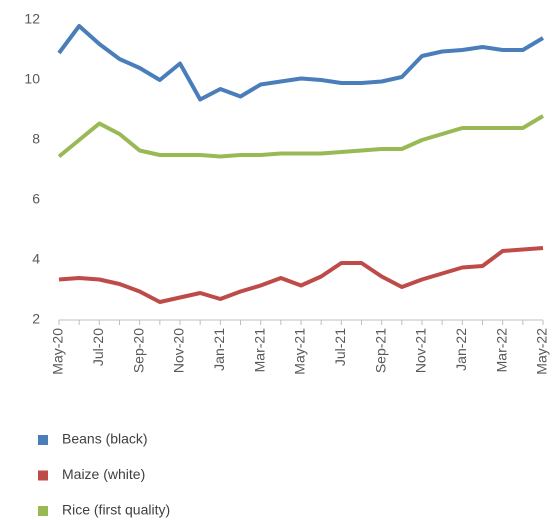  Describe the element at coordinates (36, 319) in the screenshot. I see `y-tick-label: 2` at that location.